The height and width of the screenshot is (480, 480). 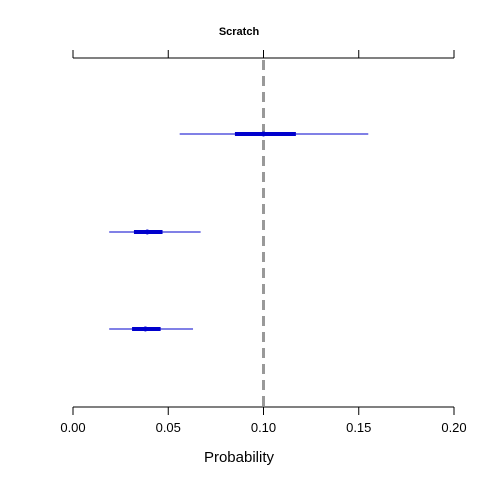 What do you see at coordinates (263, 54) in the screenshot?
I see `top-axis` at bounding box center [263, 54].